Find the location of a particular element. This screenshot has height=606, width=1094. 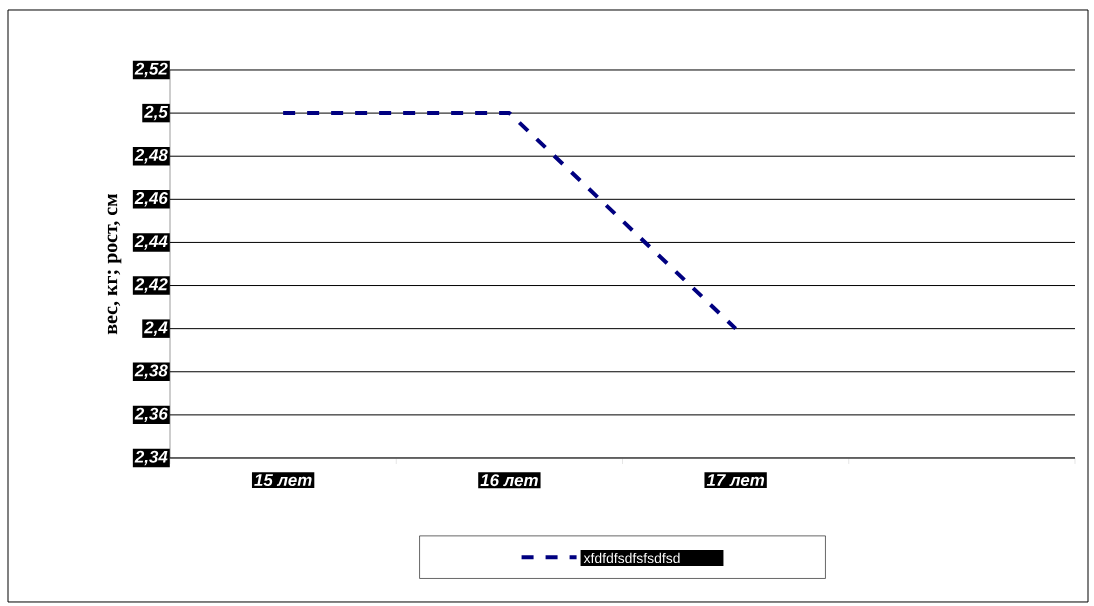

y-tick-label: 2,36 is located at coordinates (151, 415).